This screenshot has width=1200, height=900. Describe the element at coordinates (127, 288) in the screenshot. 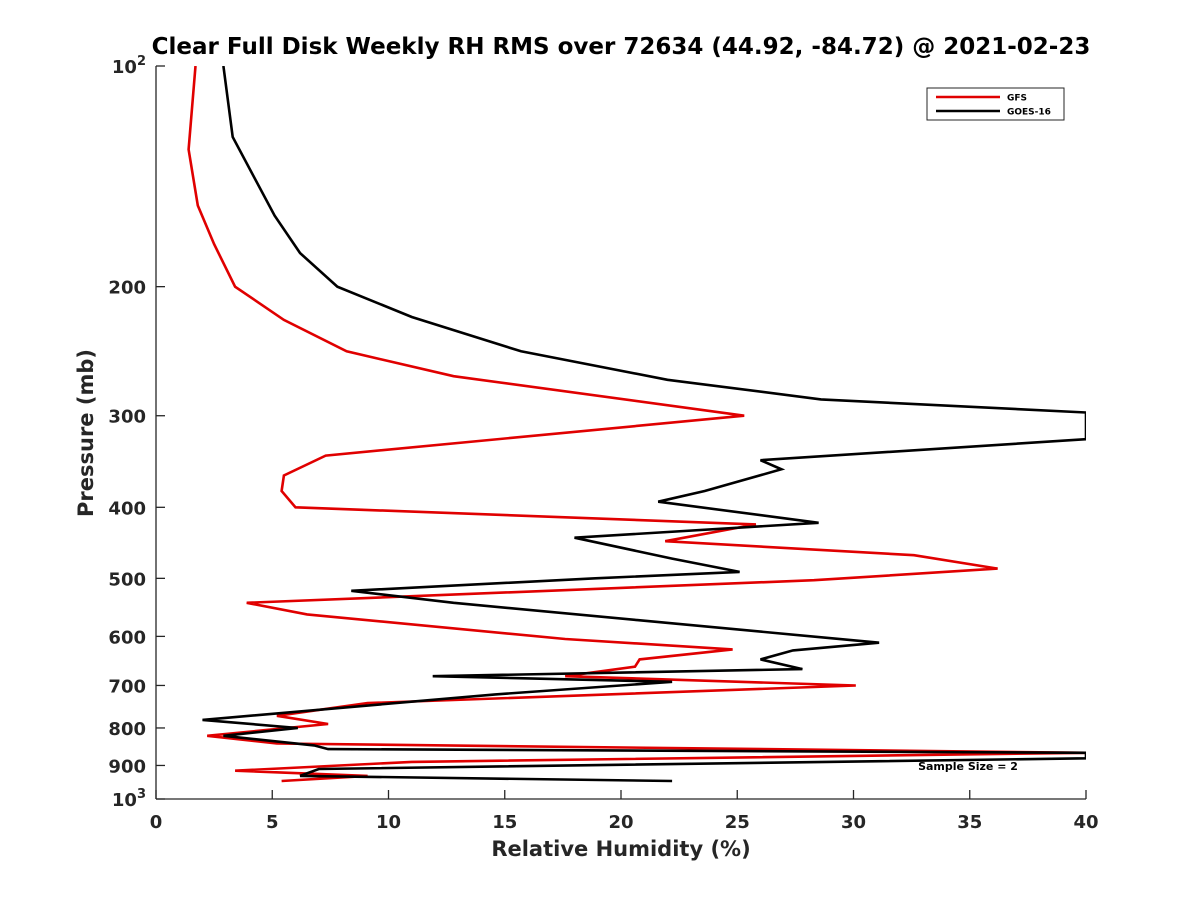

I see `y-tick-label: 200` at that location.